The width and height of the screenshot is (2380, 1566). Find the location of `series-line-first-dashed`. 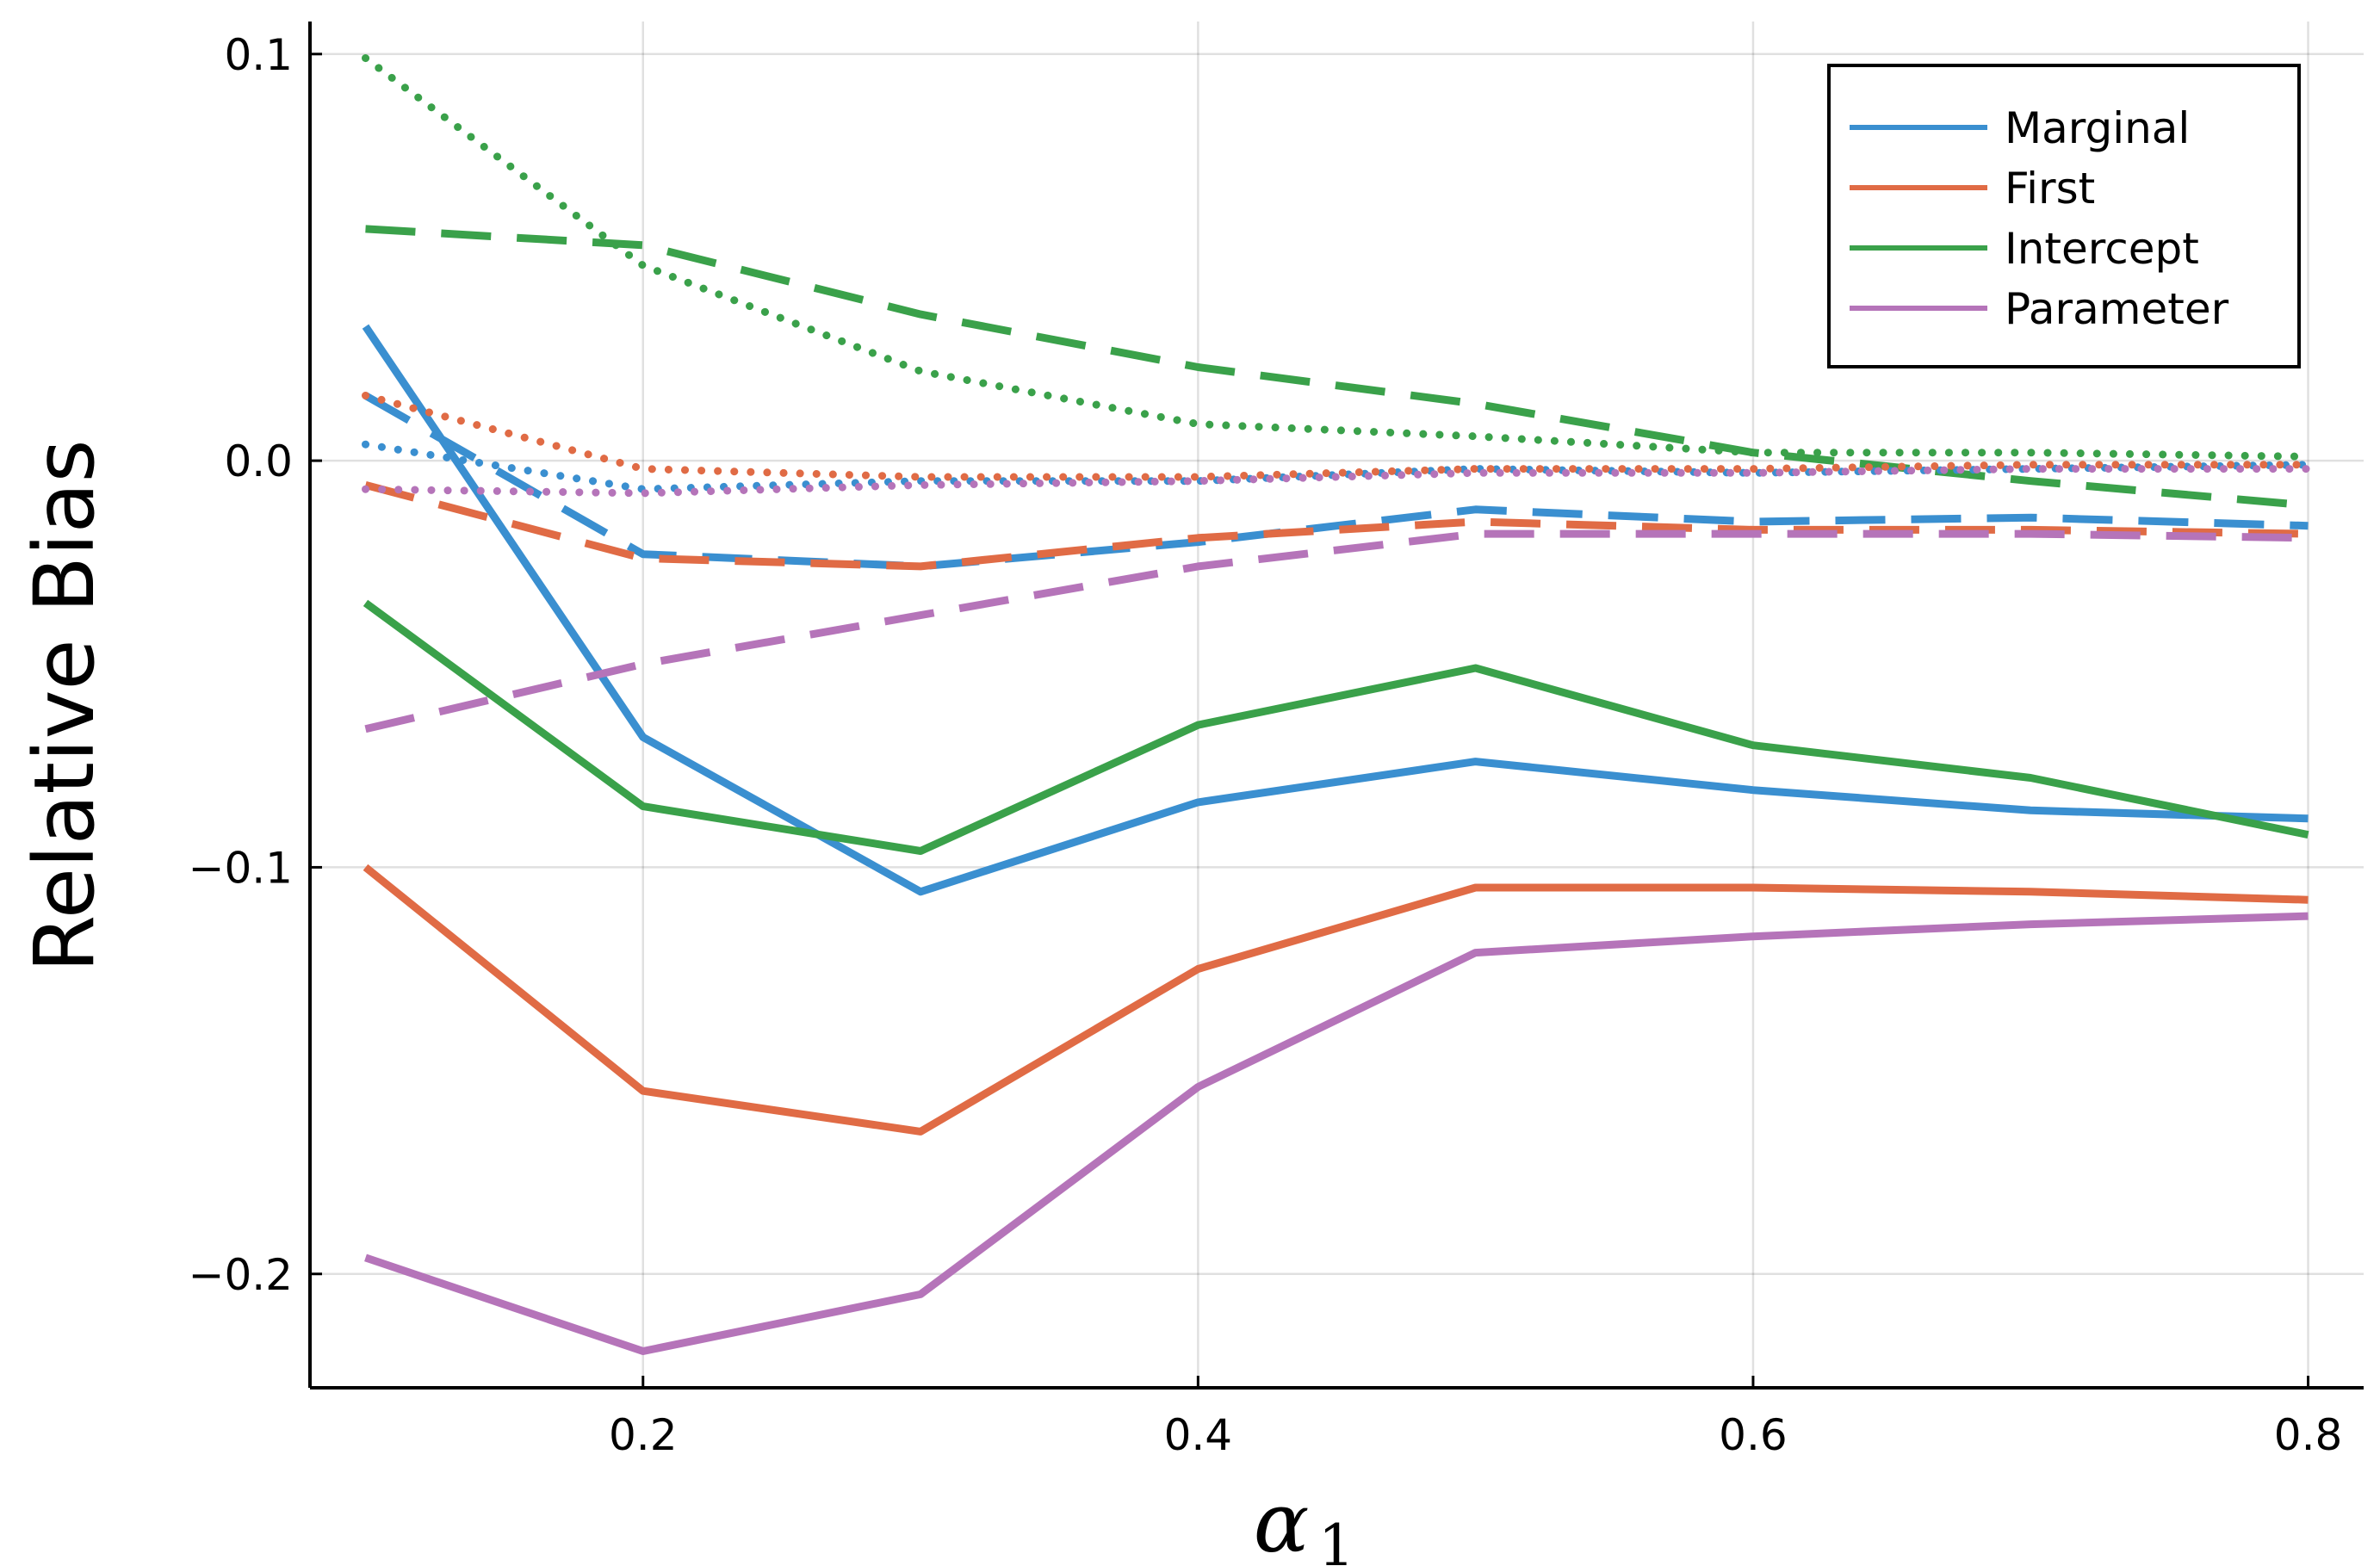

series-line-first-dashed is located at coordinates (1336, 526).